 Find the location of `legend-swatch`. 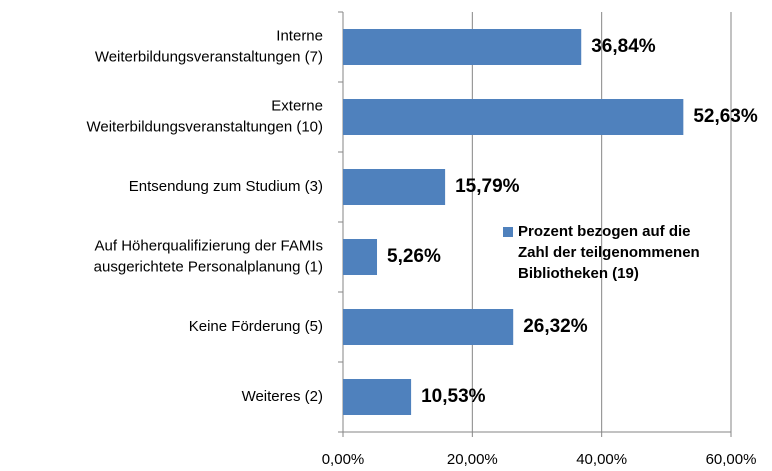

legend-swatch is located at coordinates (508, 232).